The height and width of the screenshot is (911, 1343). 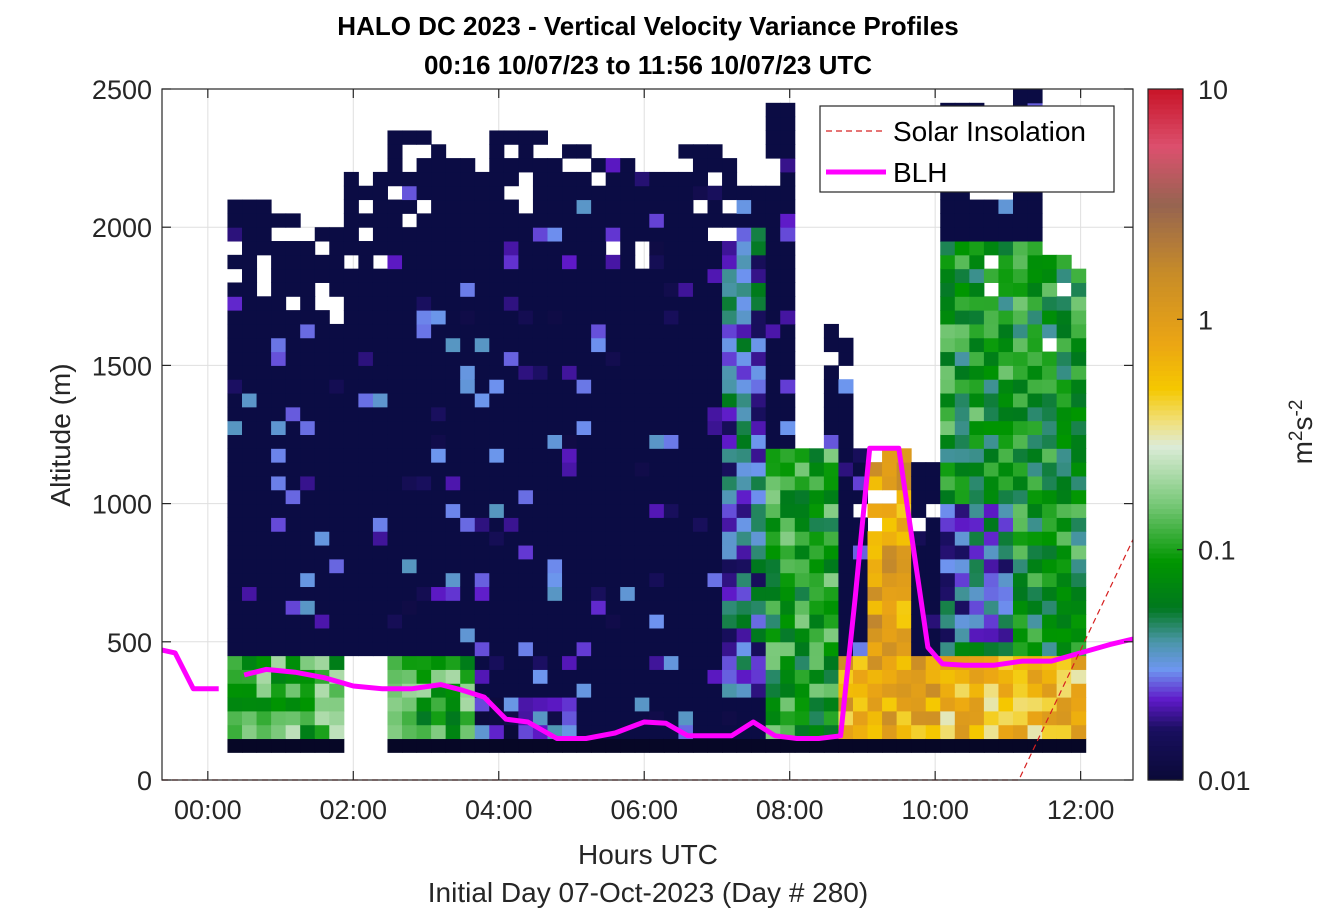 What do you see at coordinates (648, 892) in the screenshot?
I see `x-axis-sublabel: Initial Day 07-Oct-2023 (Day # 280)` at bounding box center [648, 892].